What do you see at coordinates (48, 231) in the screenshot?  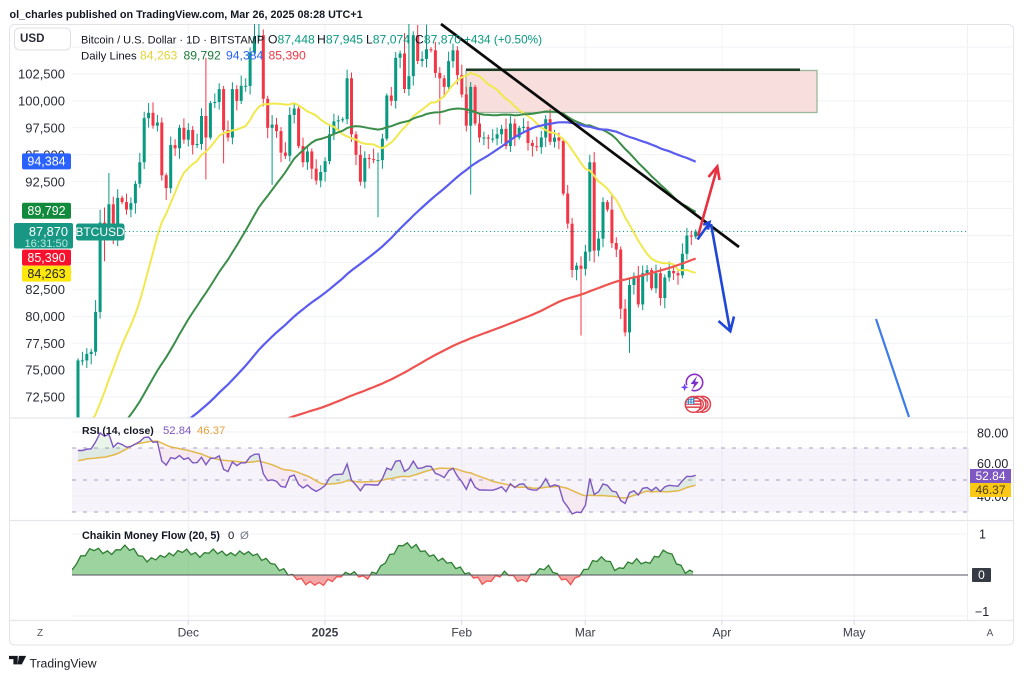 I see `svg-text: 87,870` at bounding box center [48, 231].